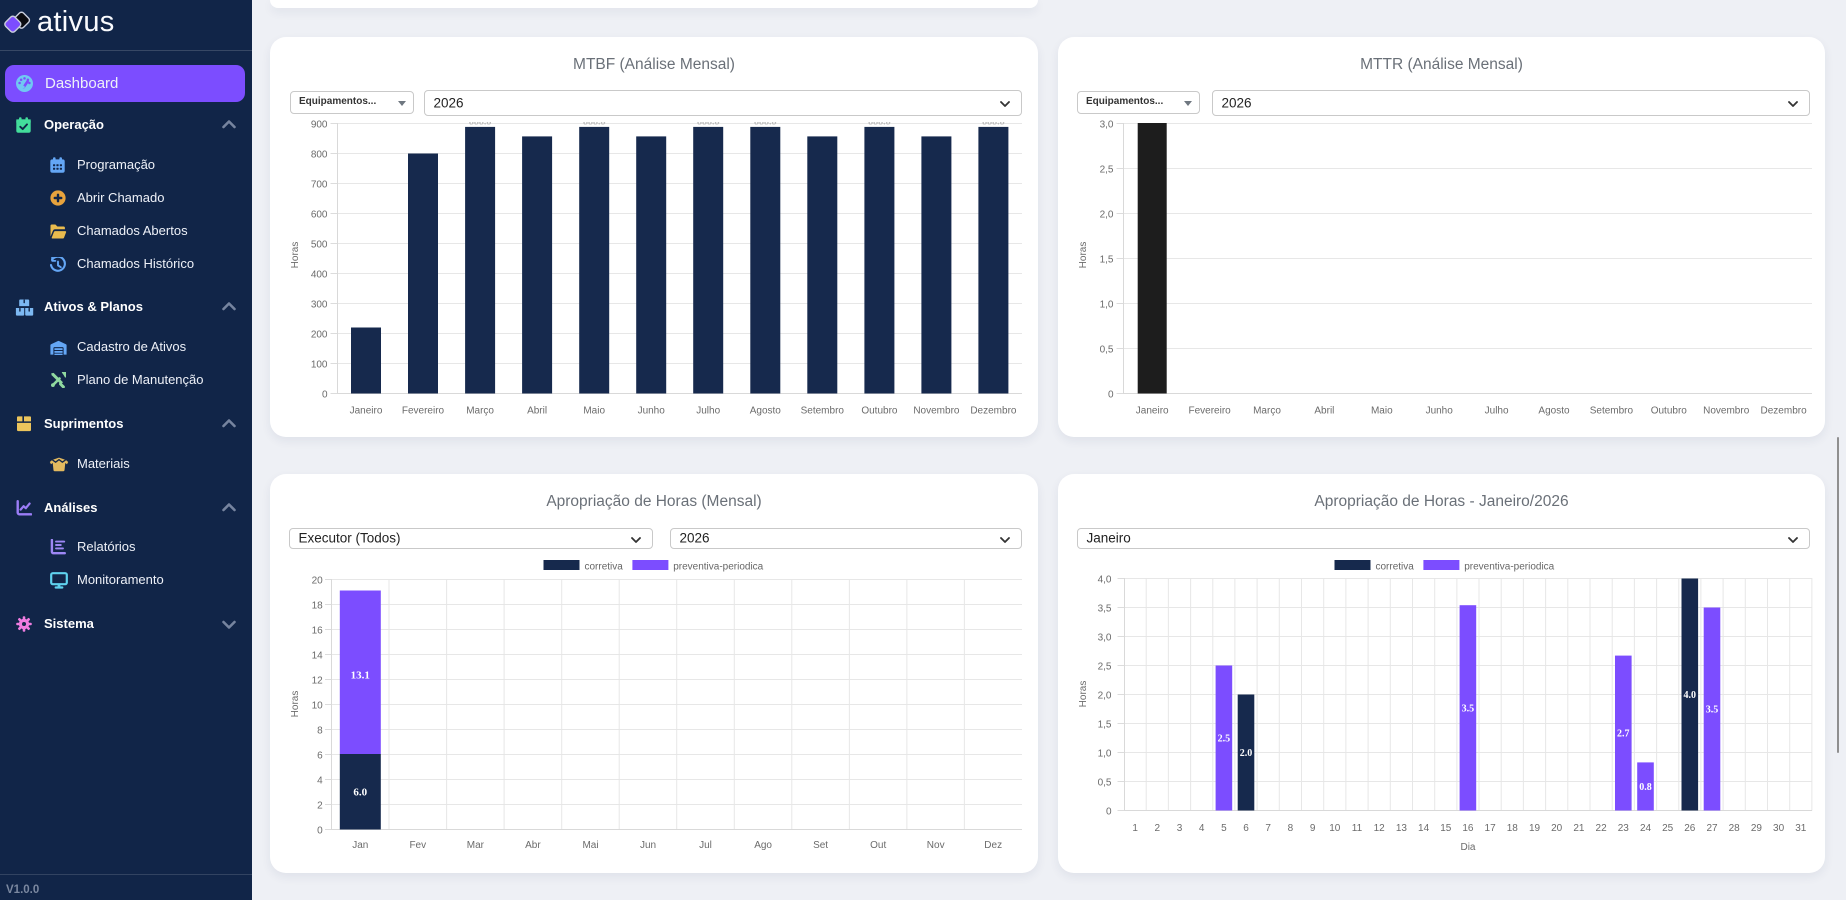  Describe the element at coordinates (1623, 734) in the screenshot. I see `svg-text: 2.7` at that location.